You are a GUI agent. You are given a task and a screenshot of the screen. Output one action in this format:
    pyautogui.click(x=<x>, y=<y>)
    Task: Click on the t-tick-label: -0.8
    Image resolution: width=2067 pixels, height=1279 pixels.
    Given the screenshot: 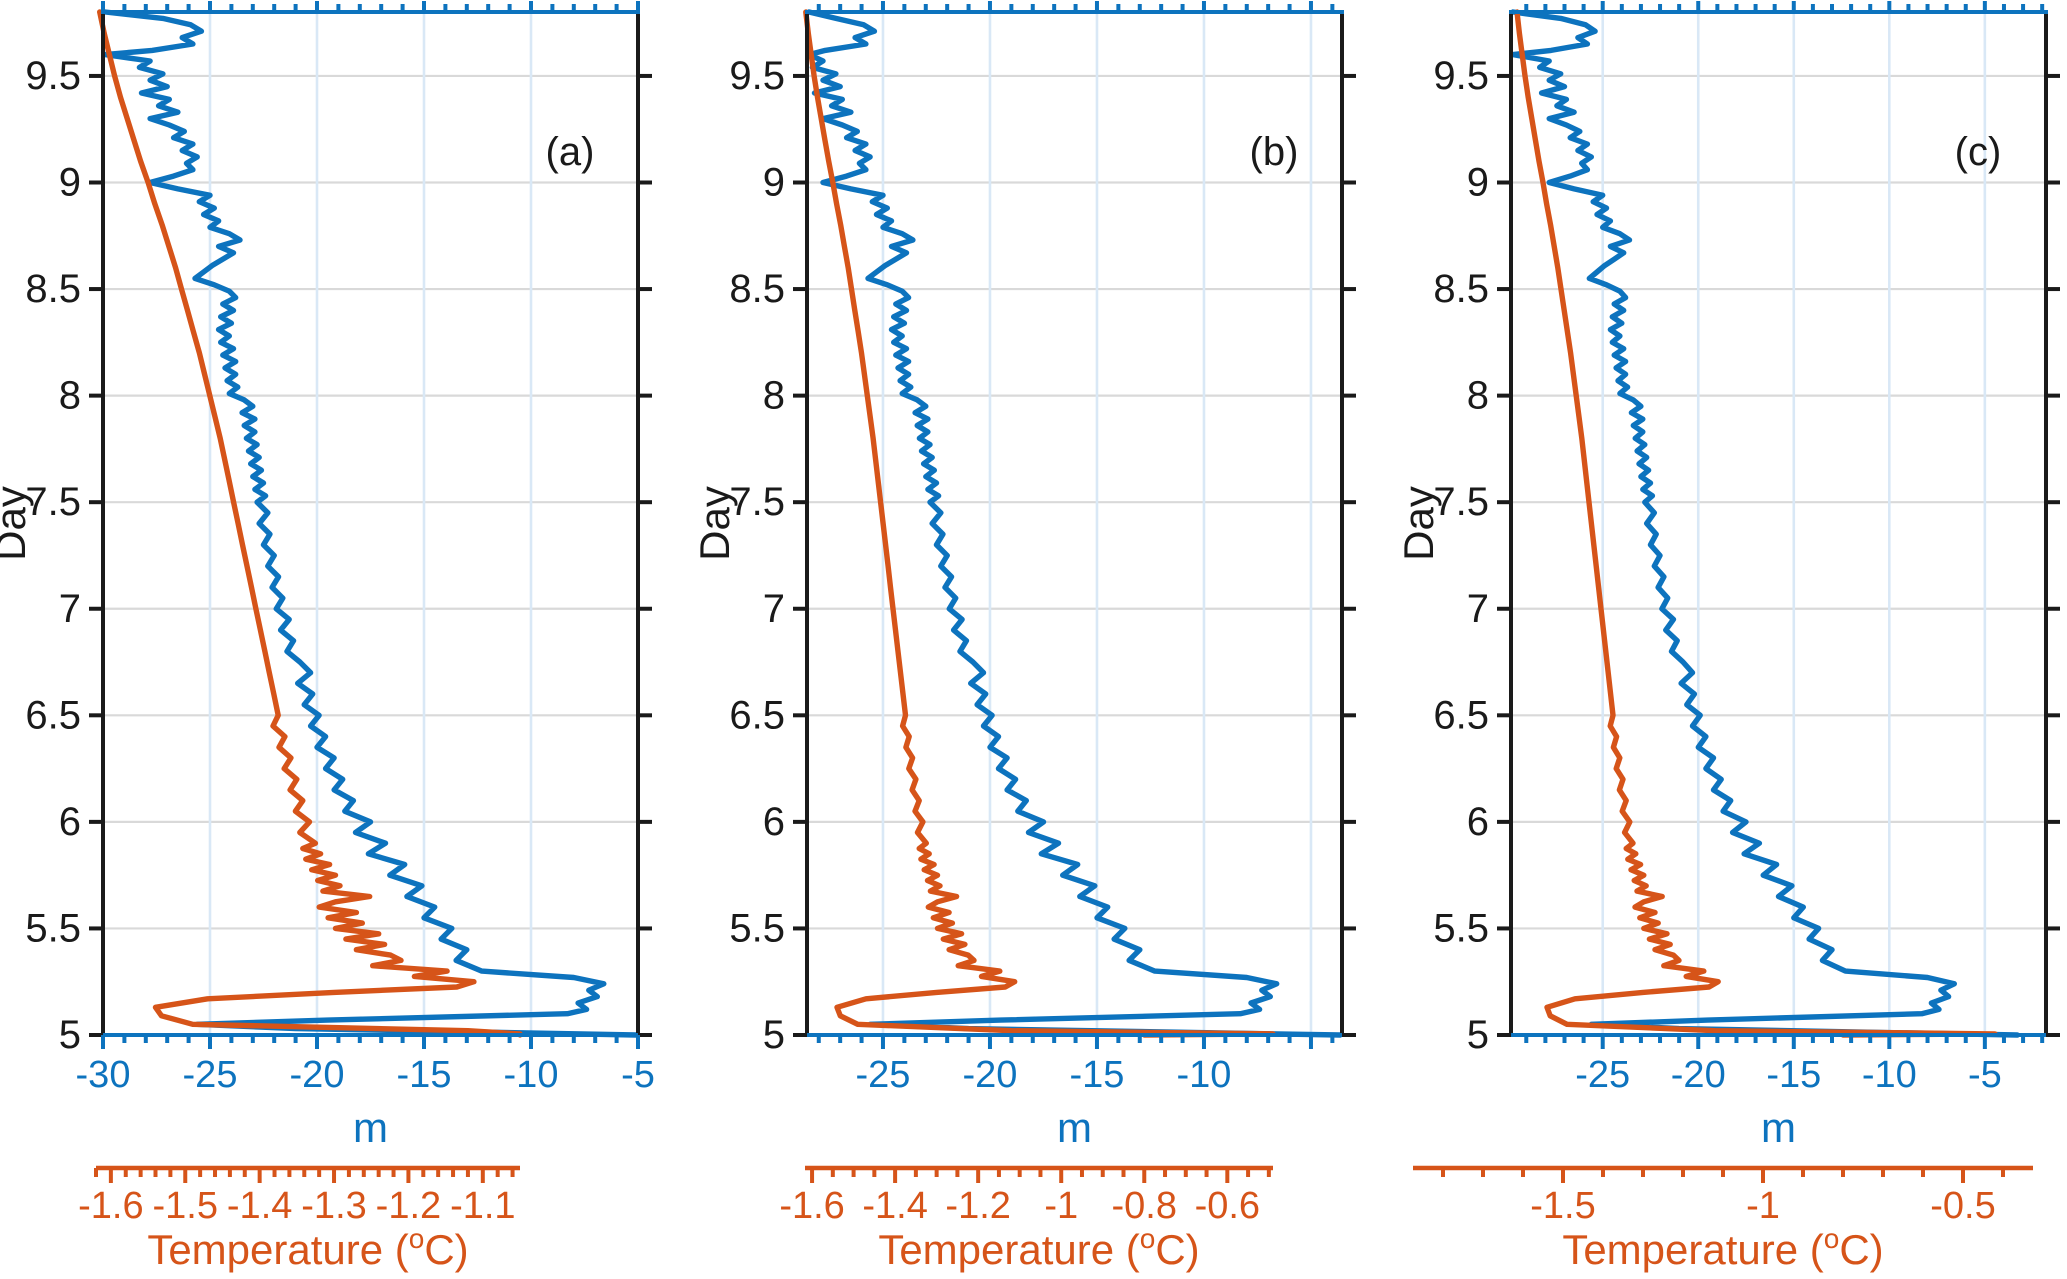 What is the action you would take?
    pyautogui.click(x=1144, y=1206)
    